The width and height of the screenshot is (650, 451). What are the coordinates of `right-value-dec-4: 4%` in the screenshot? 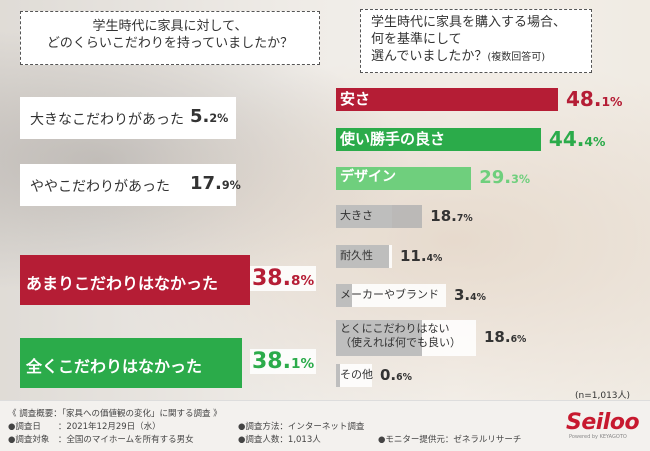 It's located at (434, 258).